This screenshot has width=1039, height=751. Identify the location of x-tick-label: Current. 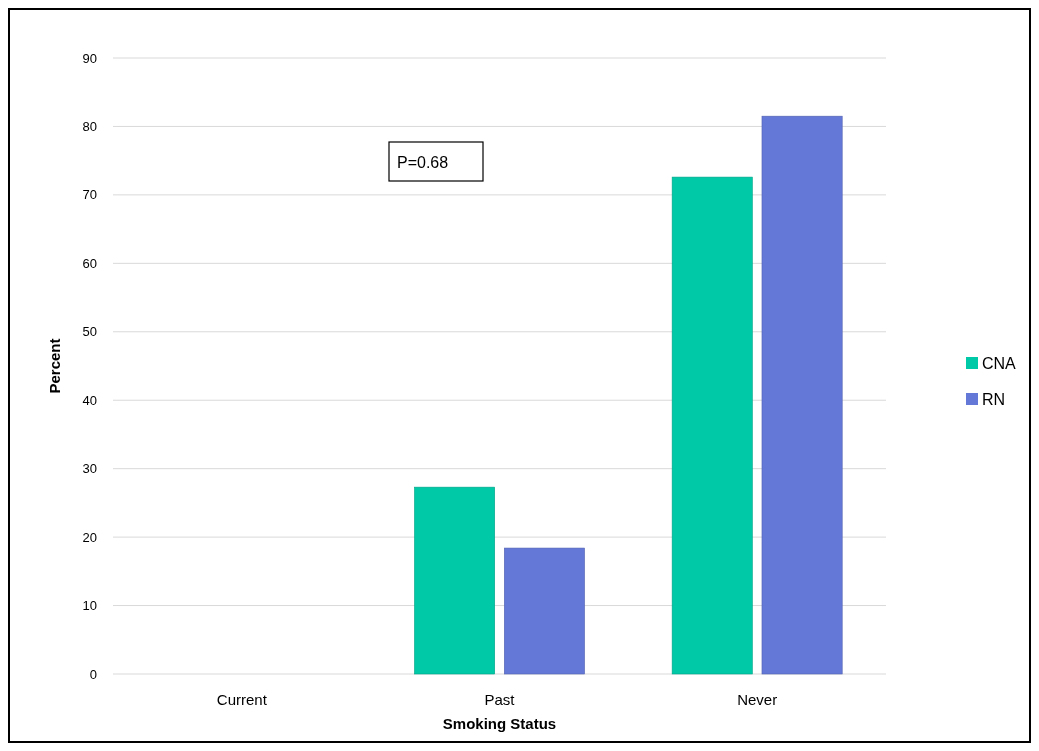
(242, 699).